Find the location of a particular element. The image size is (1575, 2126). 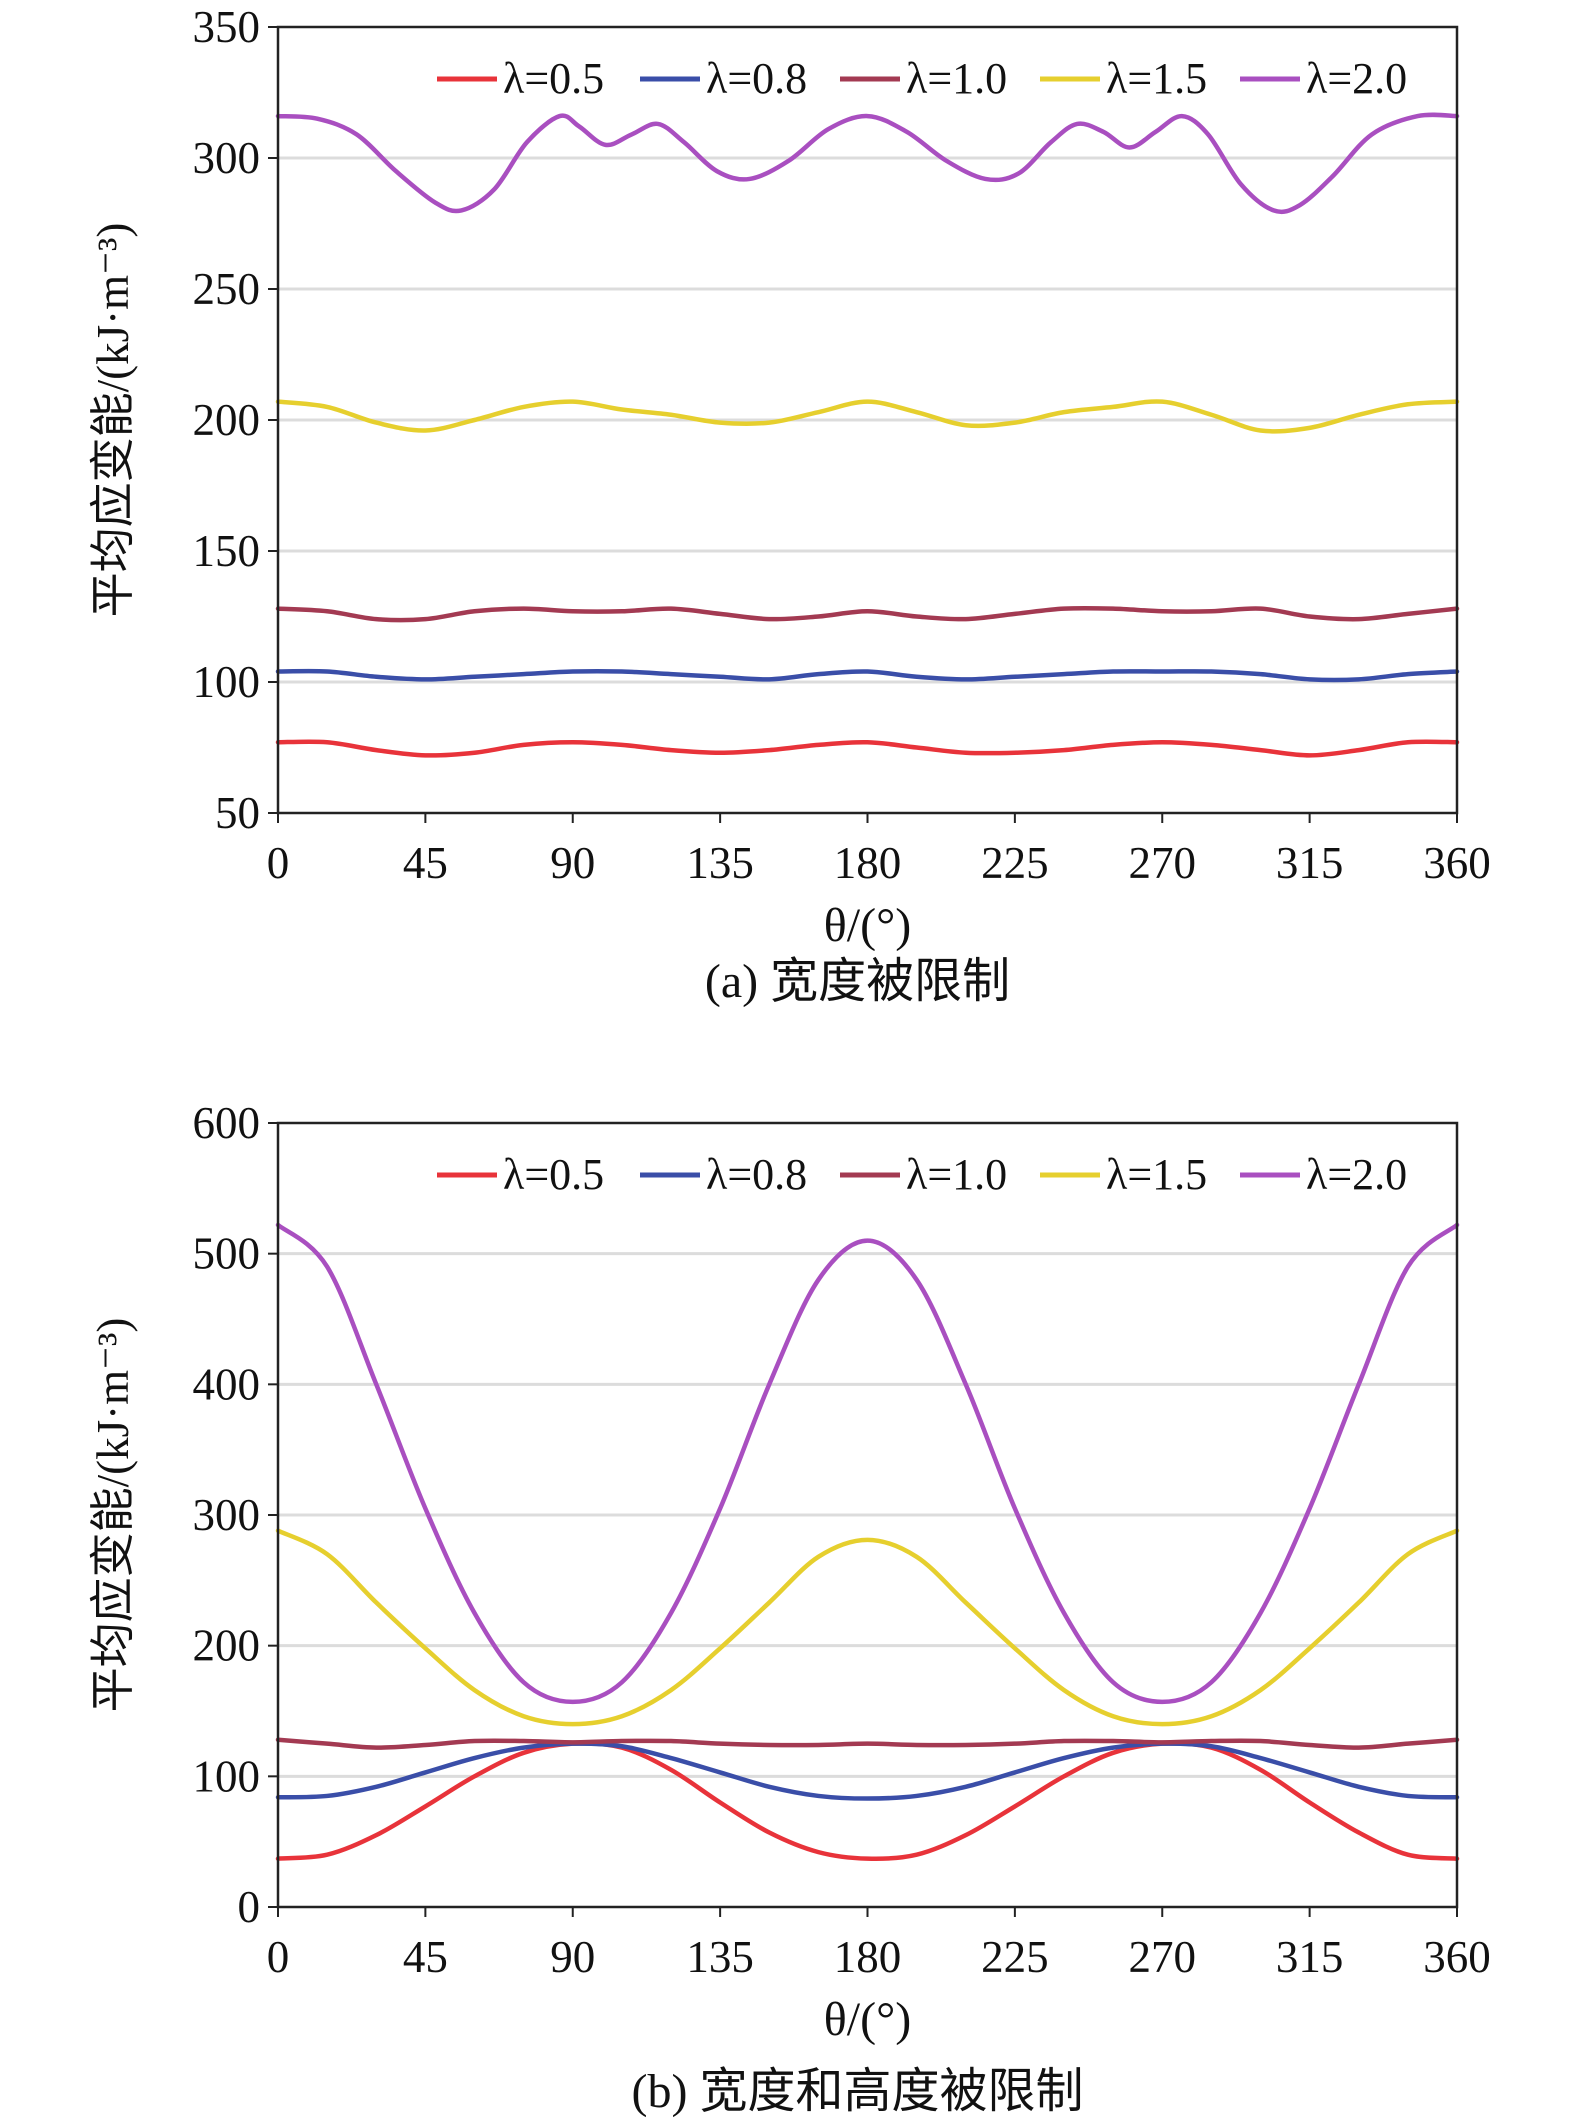

y-tick-label: 350 is located at coordinates (227, 27).